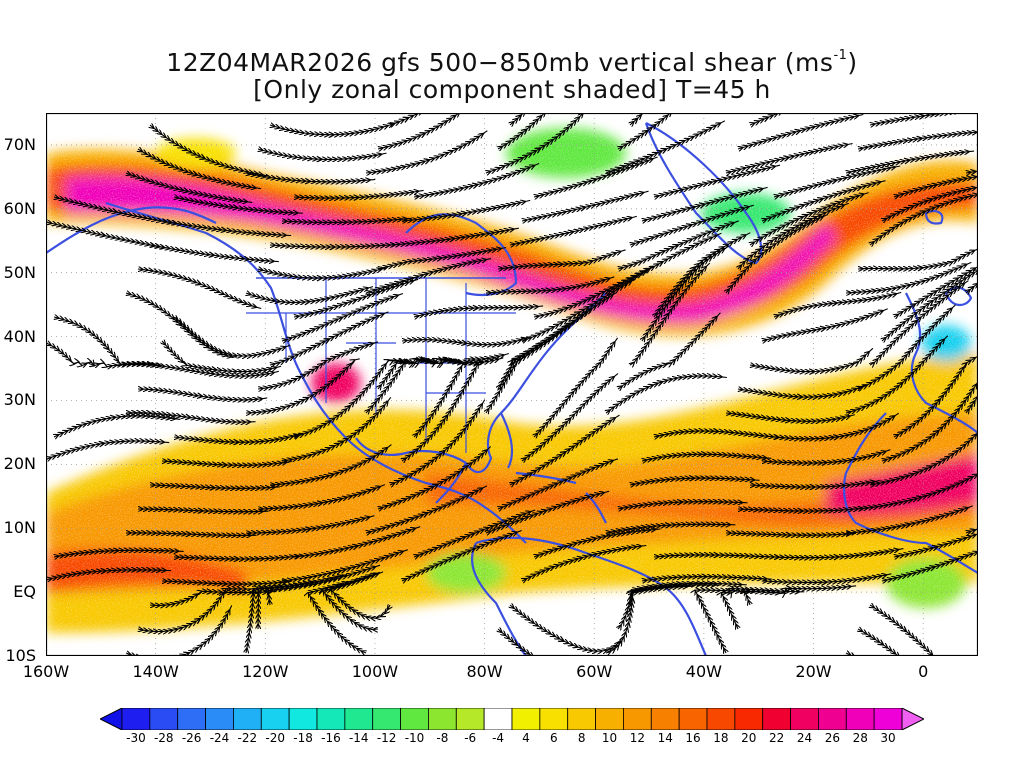 The height and width of the screenshot is (768, 1024). Describe the element at coordinates (275, 738) in the screenshot. I see `colorbar-tick-label: -20` at that location.